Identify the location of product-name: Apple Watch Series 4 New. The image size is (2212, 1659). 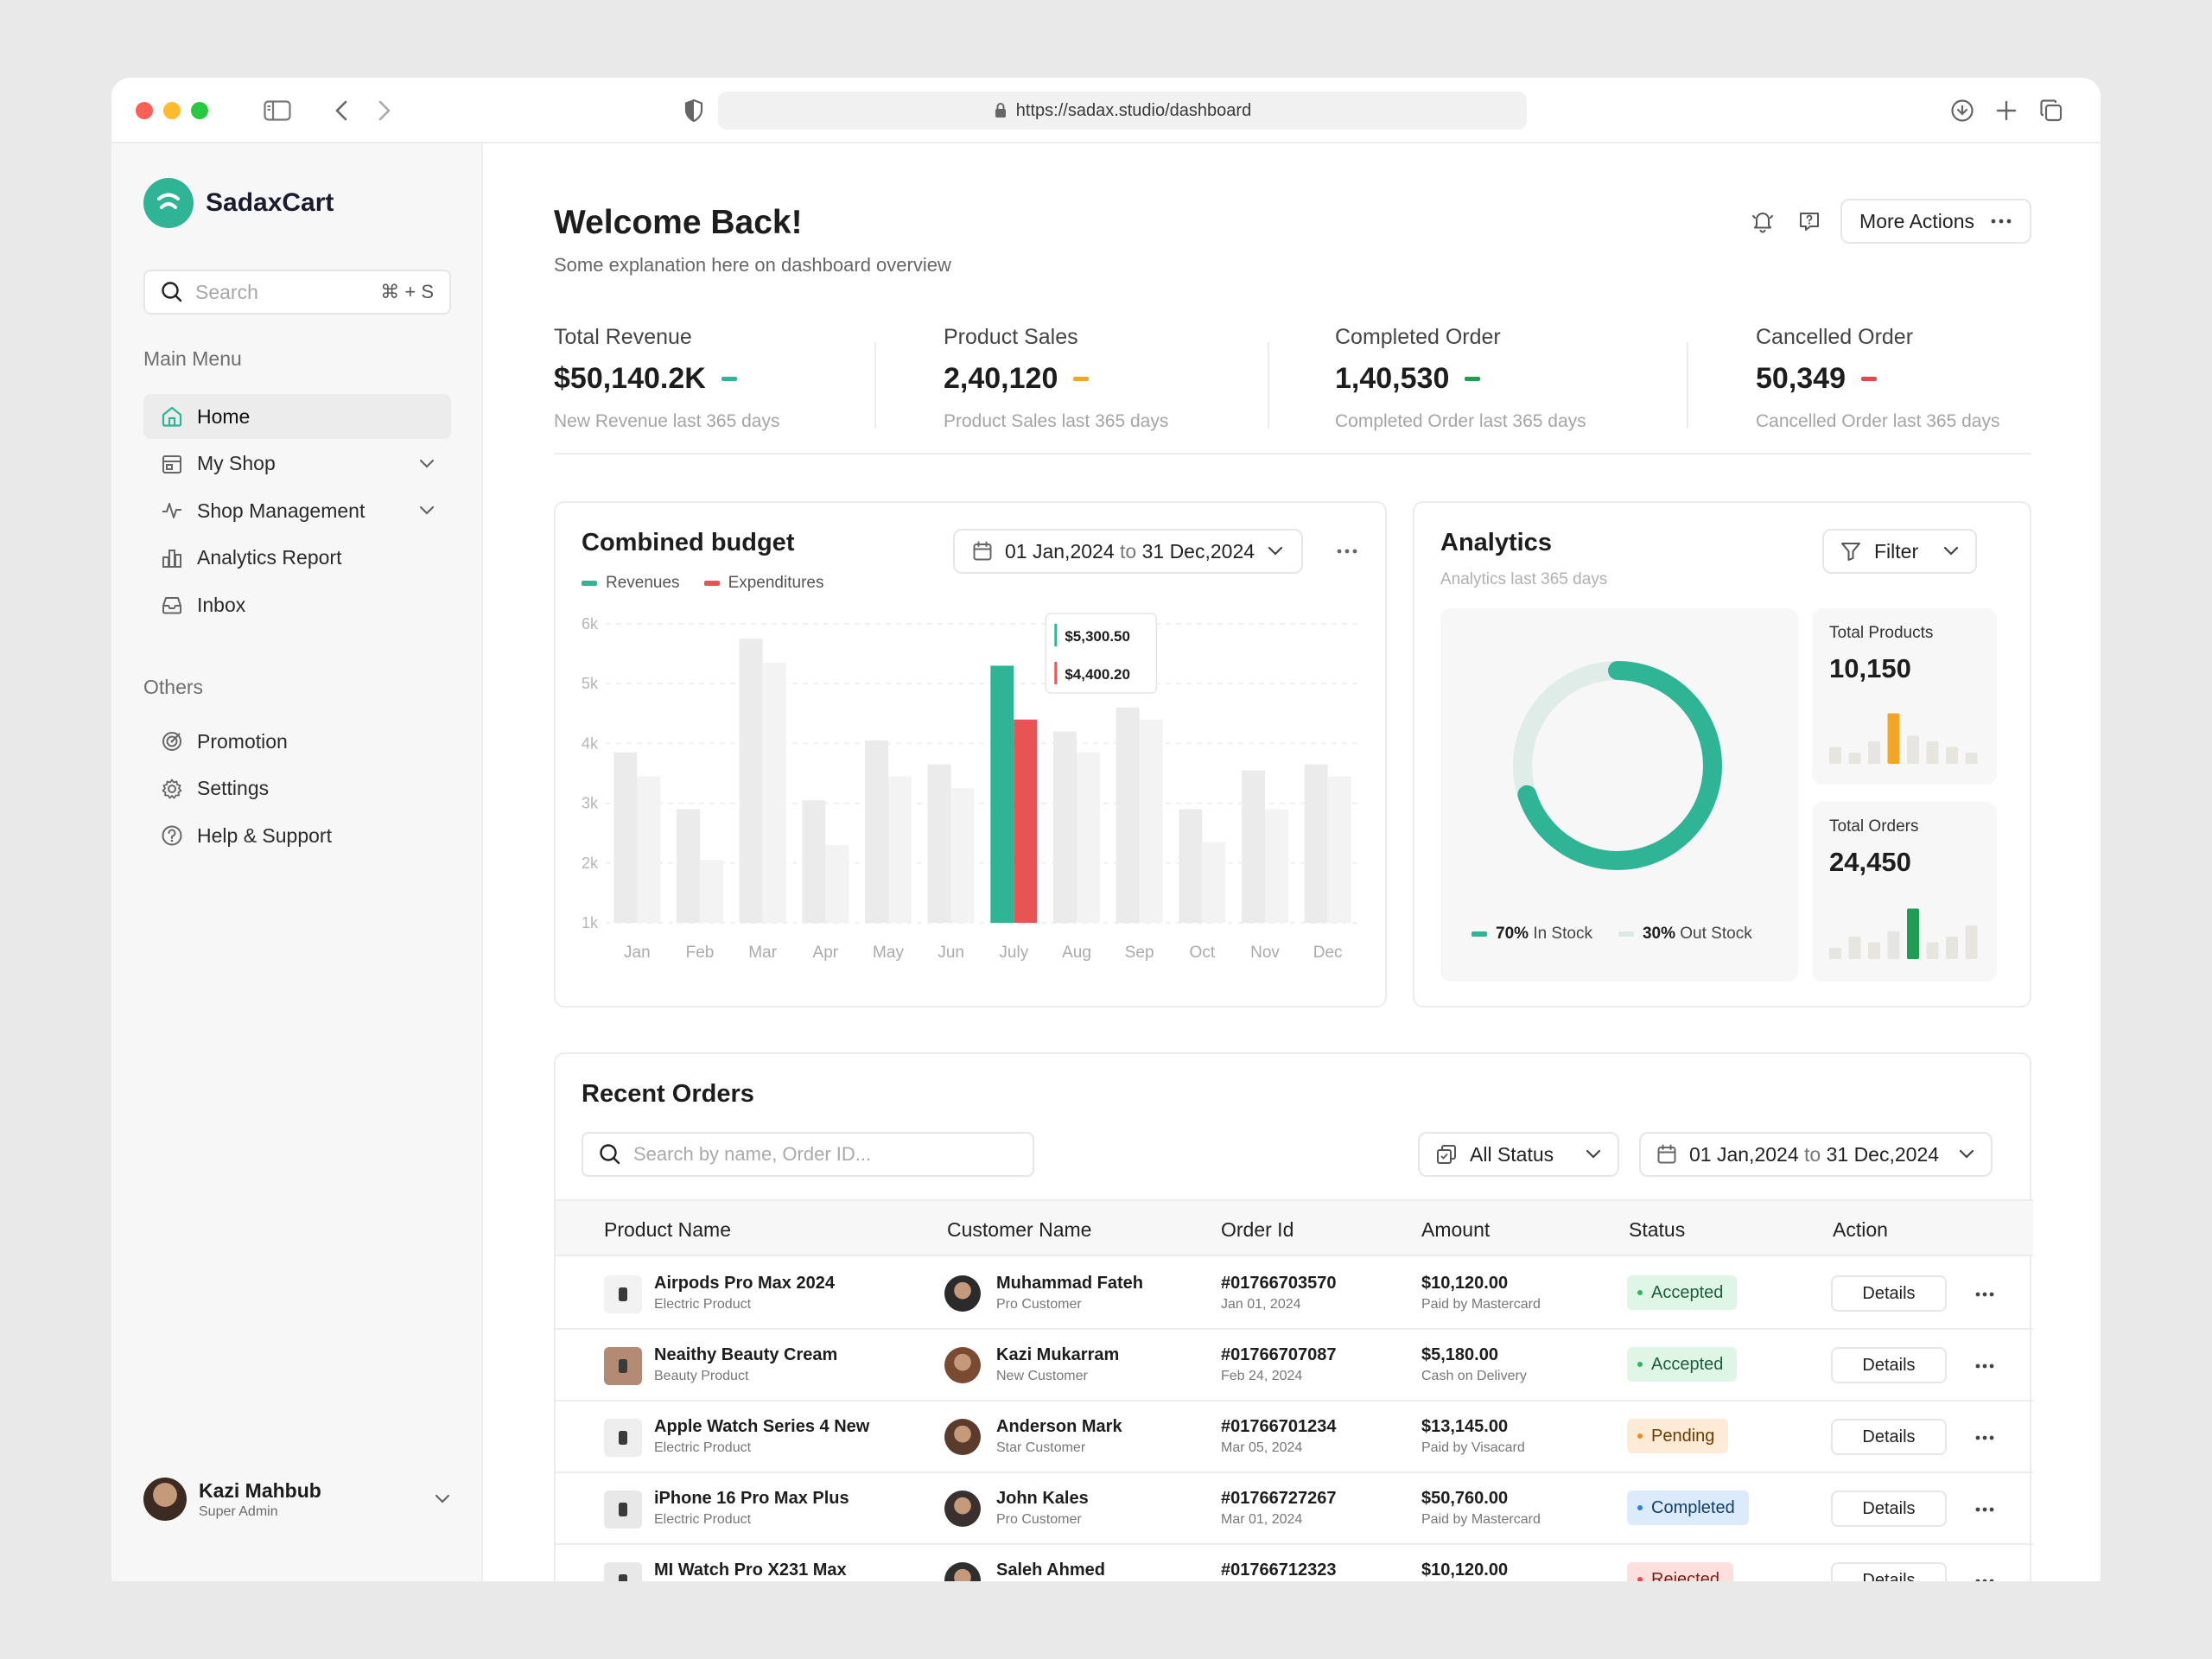
(762, 1426).